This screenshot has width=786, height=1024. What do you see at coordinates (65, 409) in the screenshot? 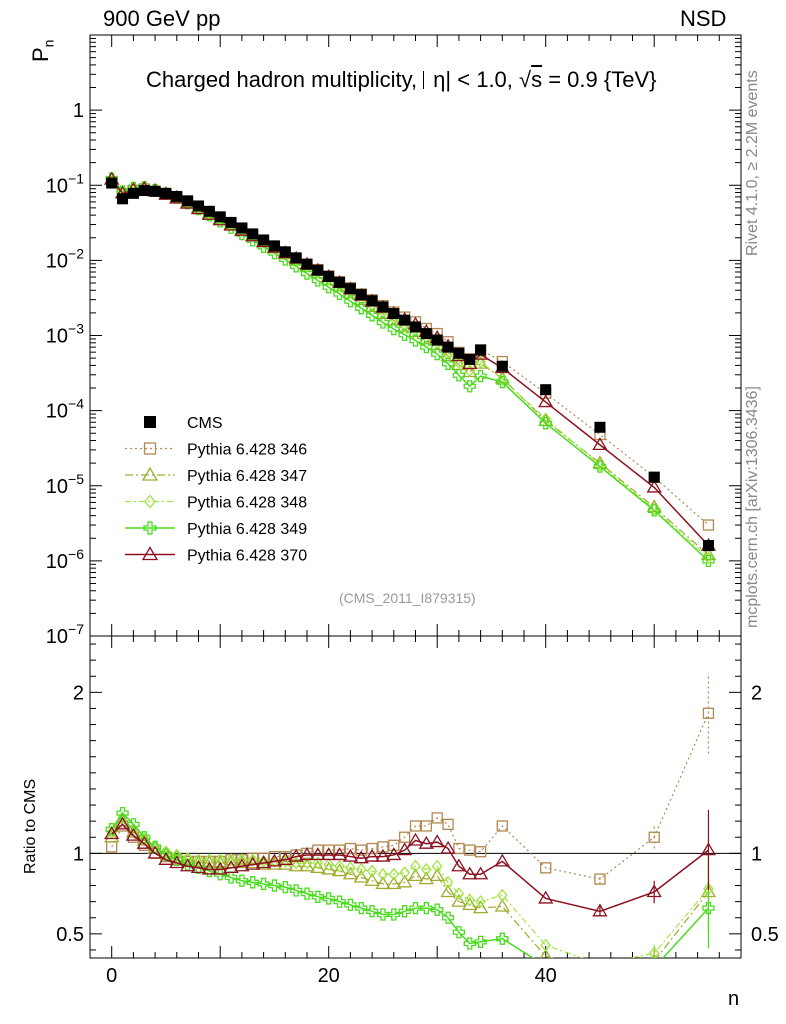
I see `main-ytick-label: 10⁻⁴` at bounding box center [65, 409].